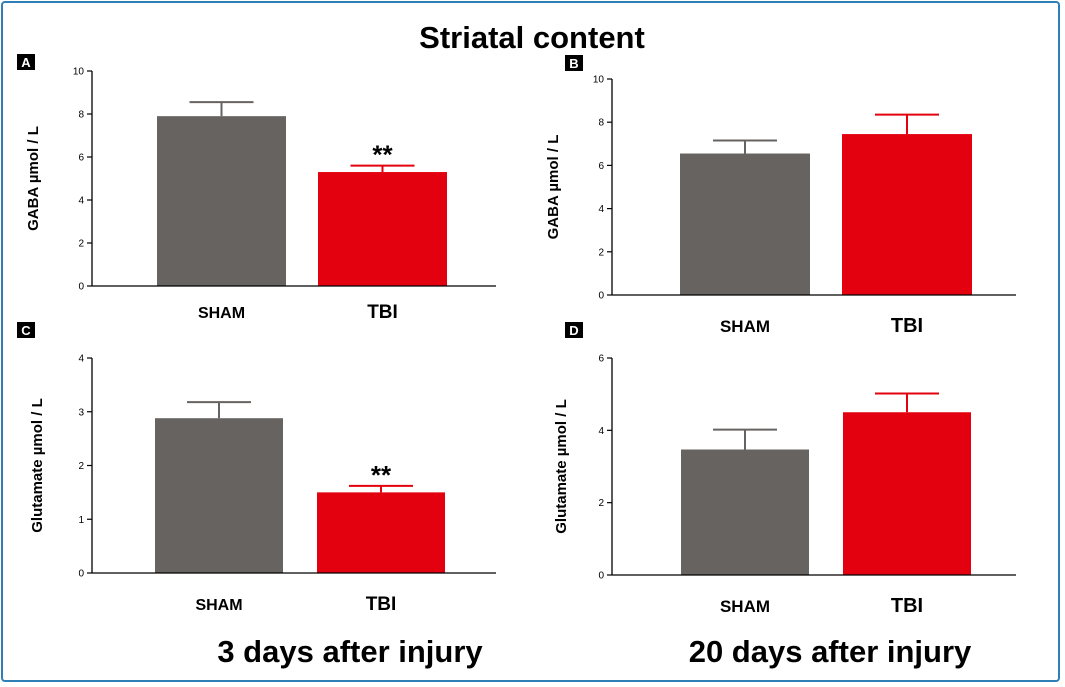 The height and width of the screenshot is (687, 1065). What do you see at coordinates (830, 651) in the screenshot?
I see `caption-20-days: 20 days after injury` at bounding box center [830, 651].